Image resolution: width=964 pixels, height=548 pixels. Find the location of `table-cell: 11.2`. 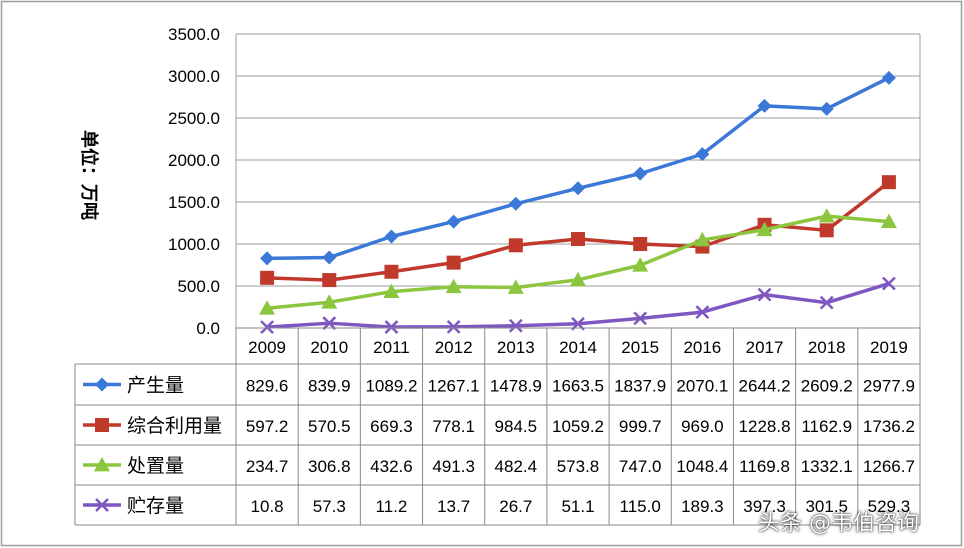

table-cell: 11.2 is located at coordinates (392, 506).